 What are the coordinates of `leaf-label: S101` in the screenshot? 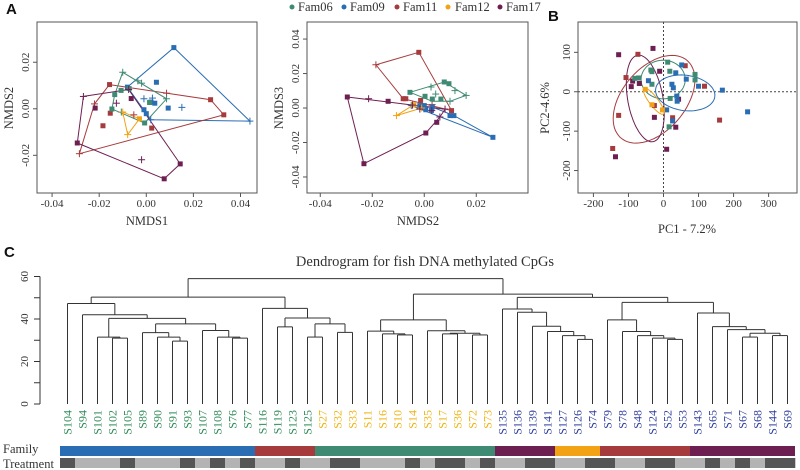 It's located at (98, 422).